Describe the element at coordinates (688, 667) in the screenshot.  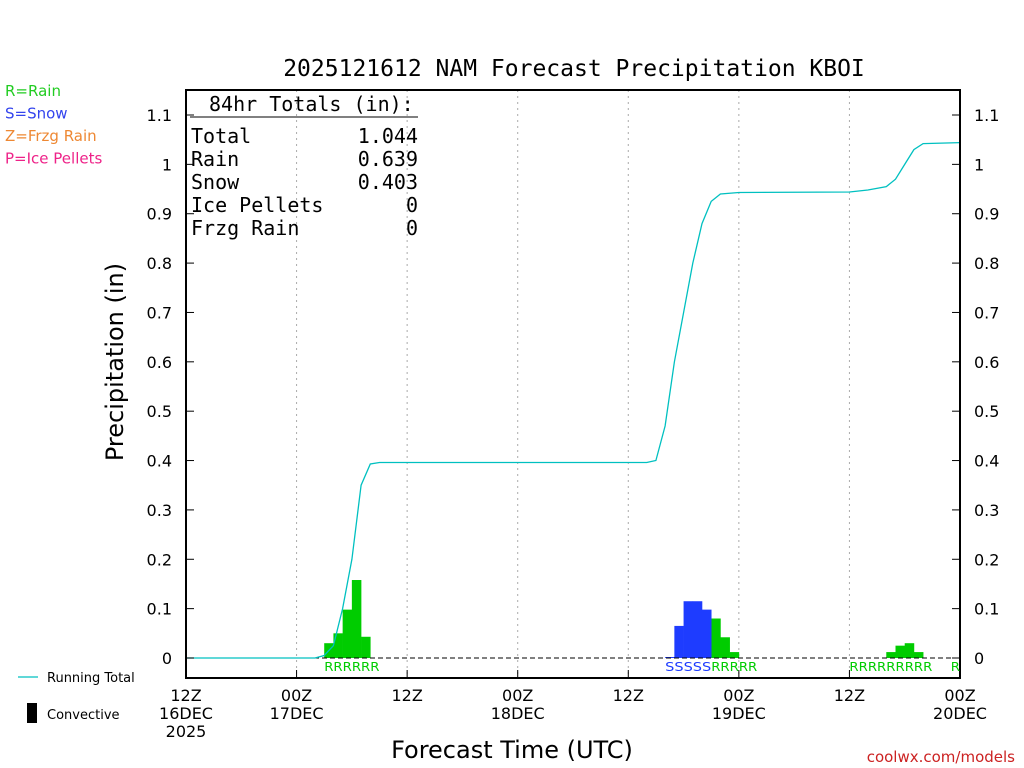
I see `precip-type-run: SSSSS` at that location.